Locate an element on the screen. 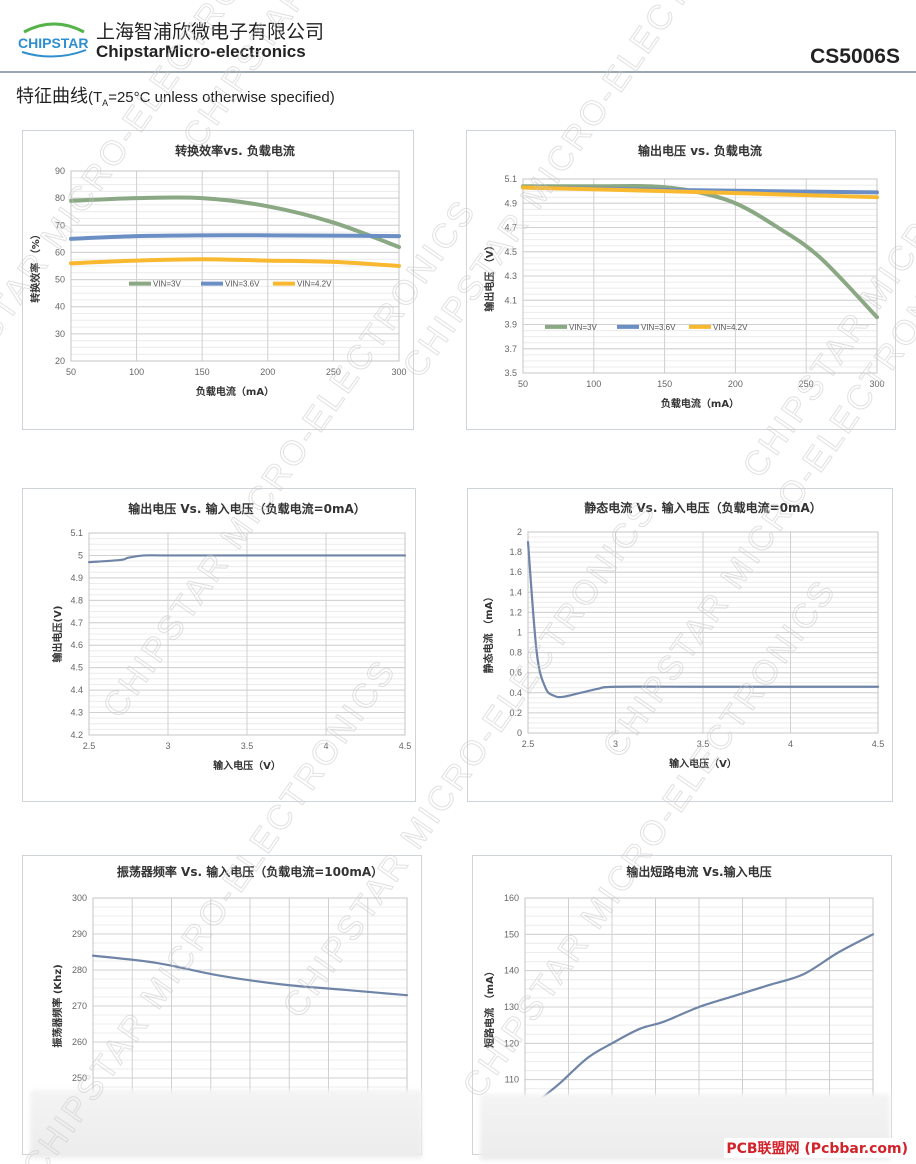 The height and width of the screenshot is (1164, 916). y-tick-label: 290 is located at coordinates (79, 934).